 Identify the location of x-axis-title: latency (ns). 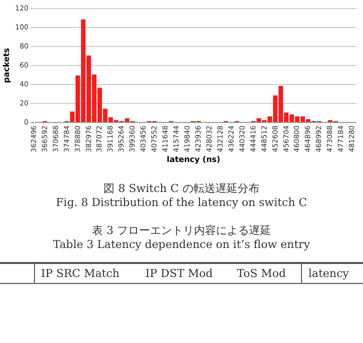
(193, 159).